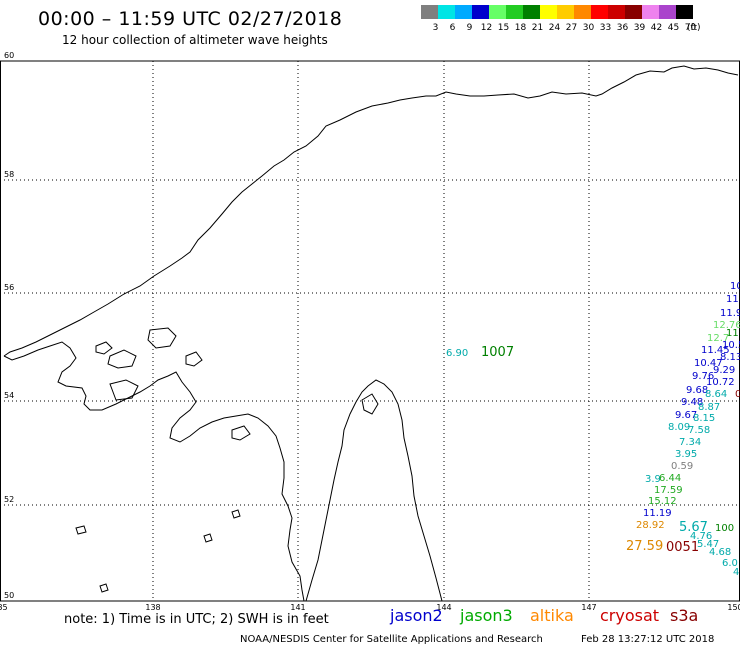 This screenshot has height=650, width=740. I want to click on legend-label: 45, so click(673, 28).